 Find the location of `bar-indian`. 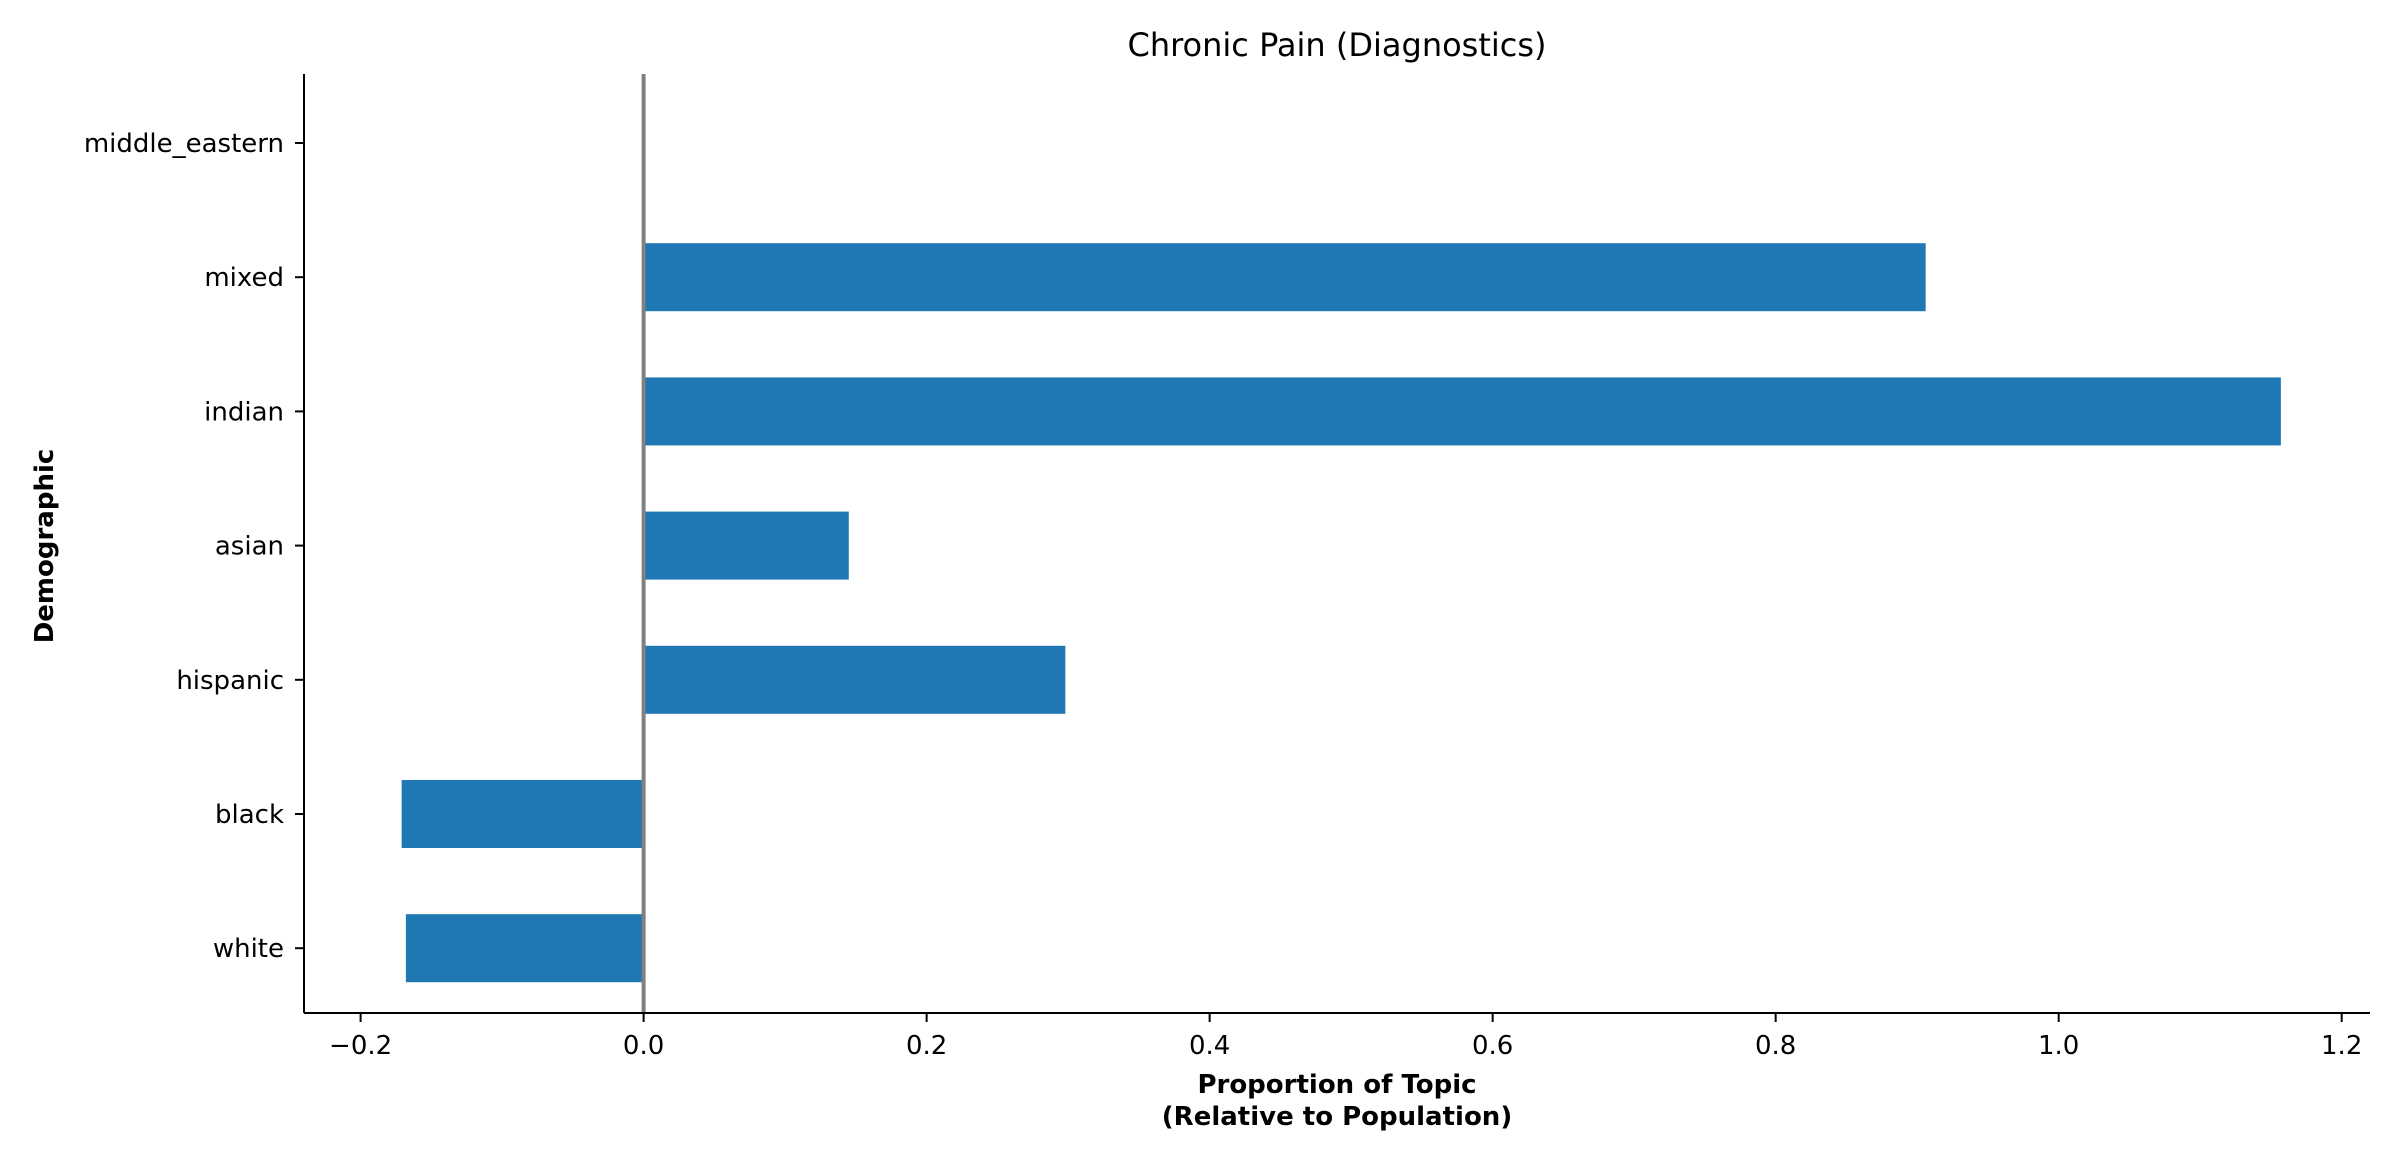

bar-indian is located at coordinates (1462, 411).